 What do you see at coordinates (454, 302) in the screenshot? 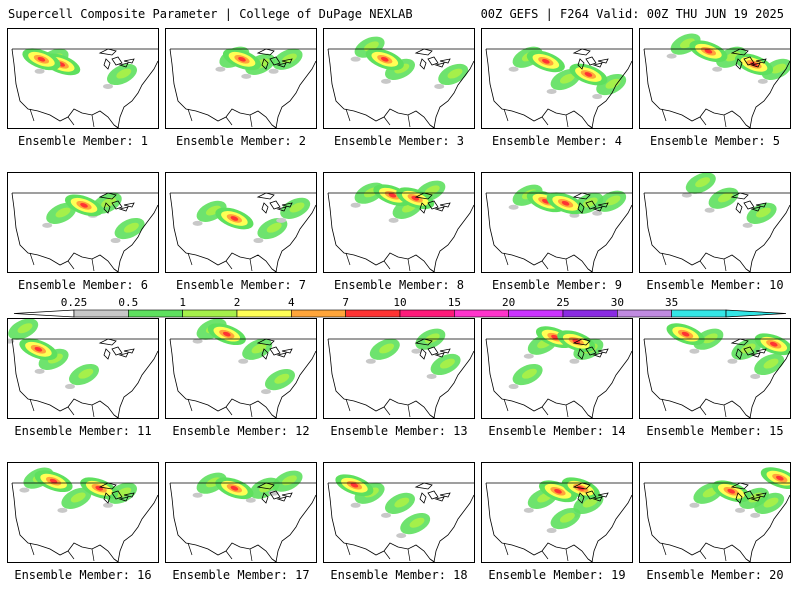
I see `colorbar-tick-label: 15` at bounding box center [454, 302].